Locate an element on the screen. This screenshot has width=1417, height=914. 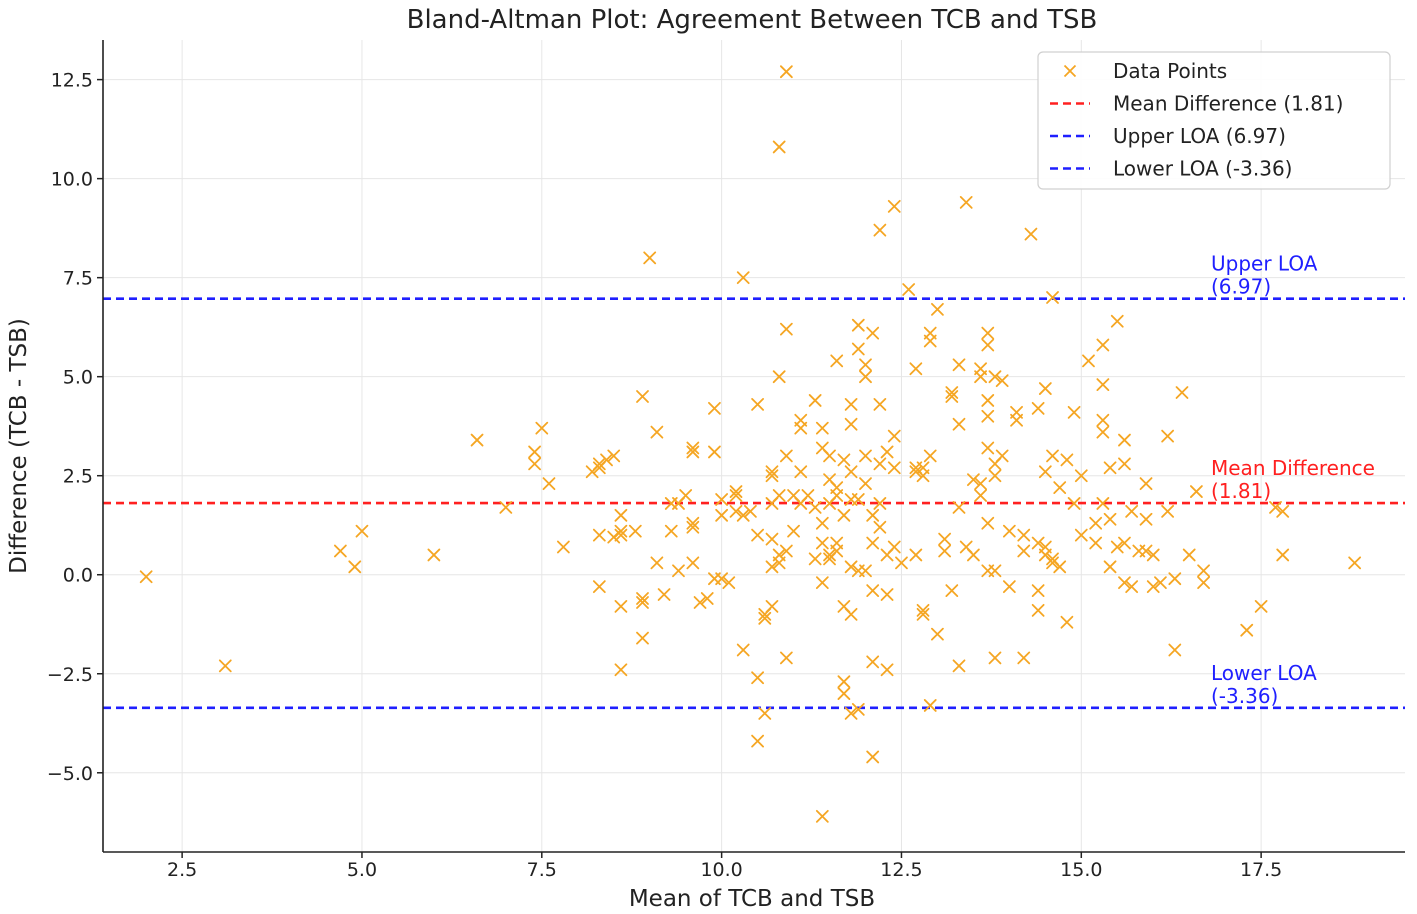
x-ticks: 2.5 5.0 7.5 10.0 12.5 15.0 17.5 is located at coordinates (724, 866).